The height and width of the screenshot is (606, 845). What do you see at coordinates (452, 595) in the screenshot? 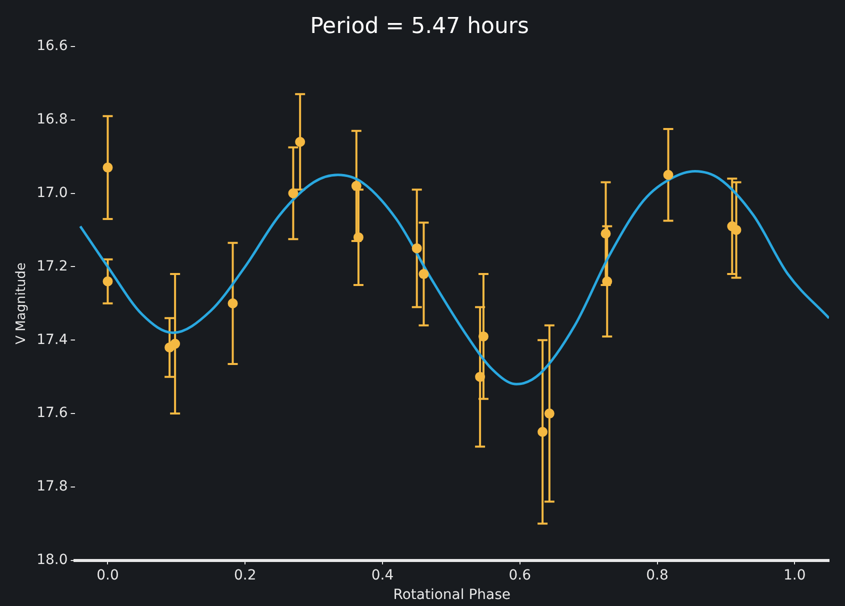
I see `x-axis-title: Rotational Phase` at bounding box center [452, 595].